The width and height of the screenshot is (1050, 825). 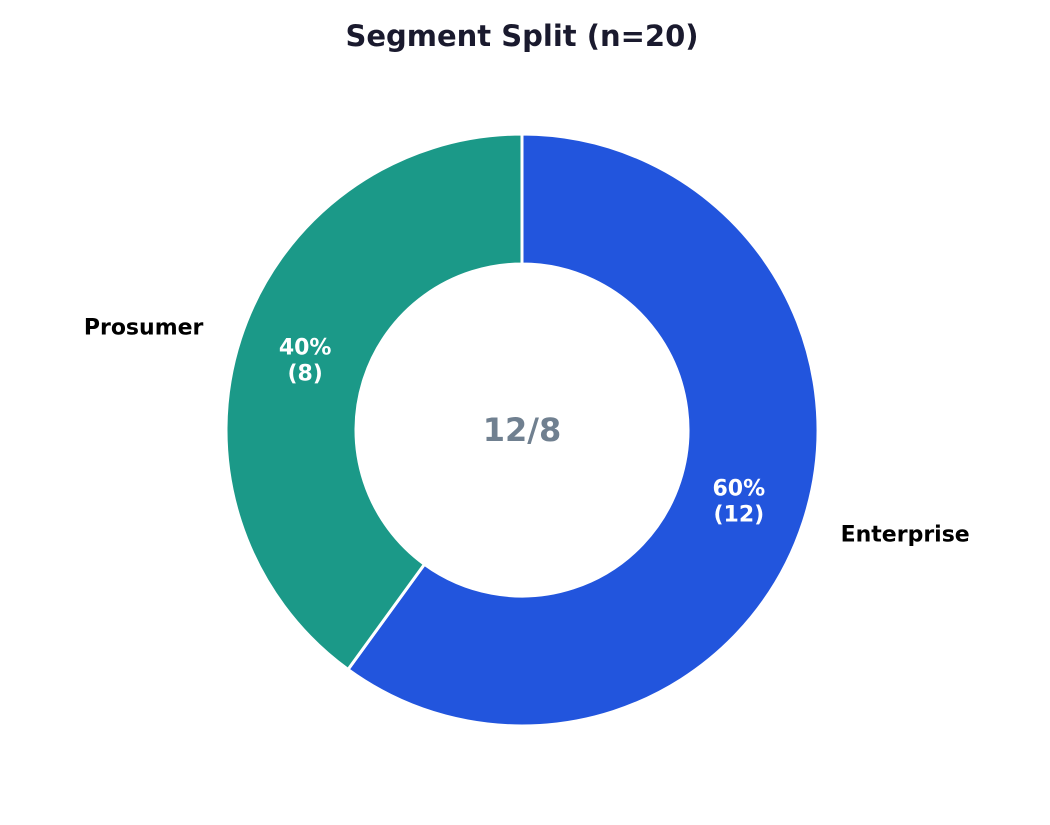 I want to click on center-label: 12/8, so click(x=522, y=430).